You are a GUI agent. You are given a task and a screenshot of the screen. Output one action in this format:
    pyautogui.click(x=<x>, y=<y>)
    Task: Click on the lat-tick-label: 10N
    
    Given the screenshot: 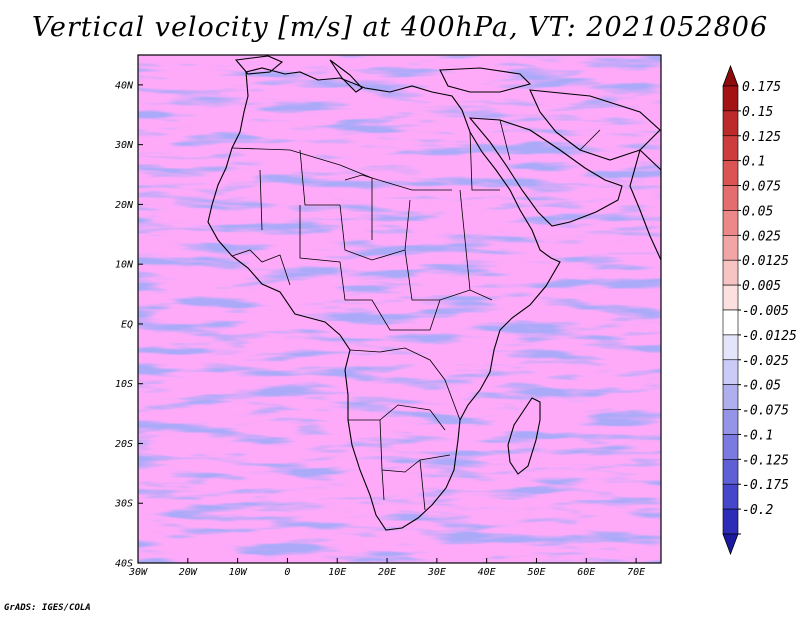 What is the action you would take?
    pyautogui.click(x=124, y=265)
    